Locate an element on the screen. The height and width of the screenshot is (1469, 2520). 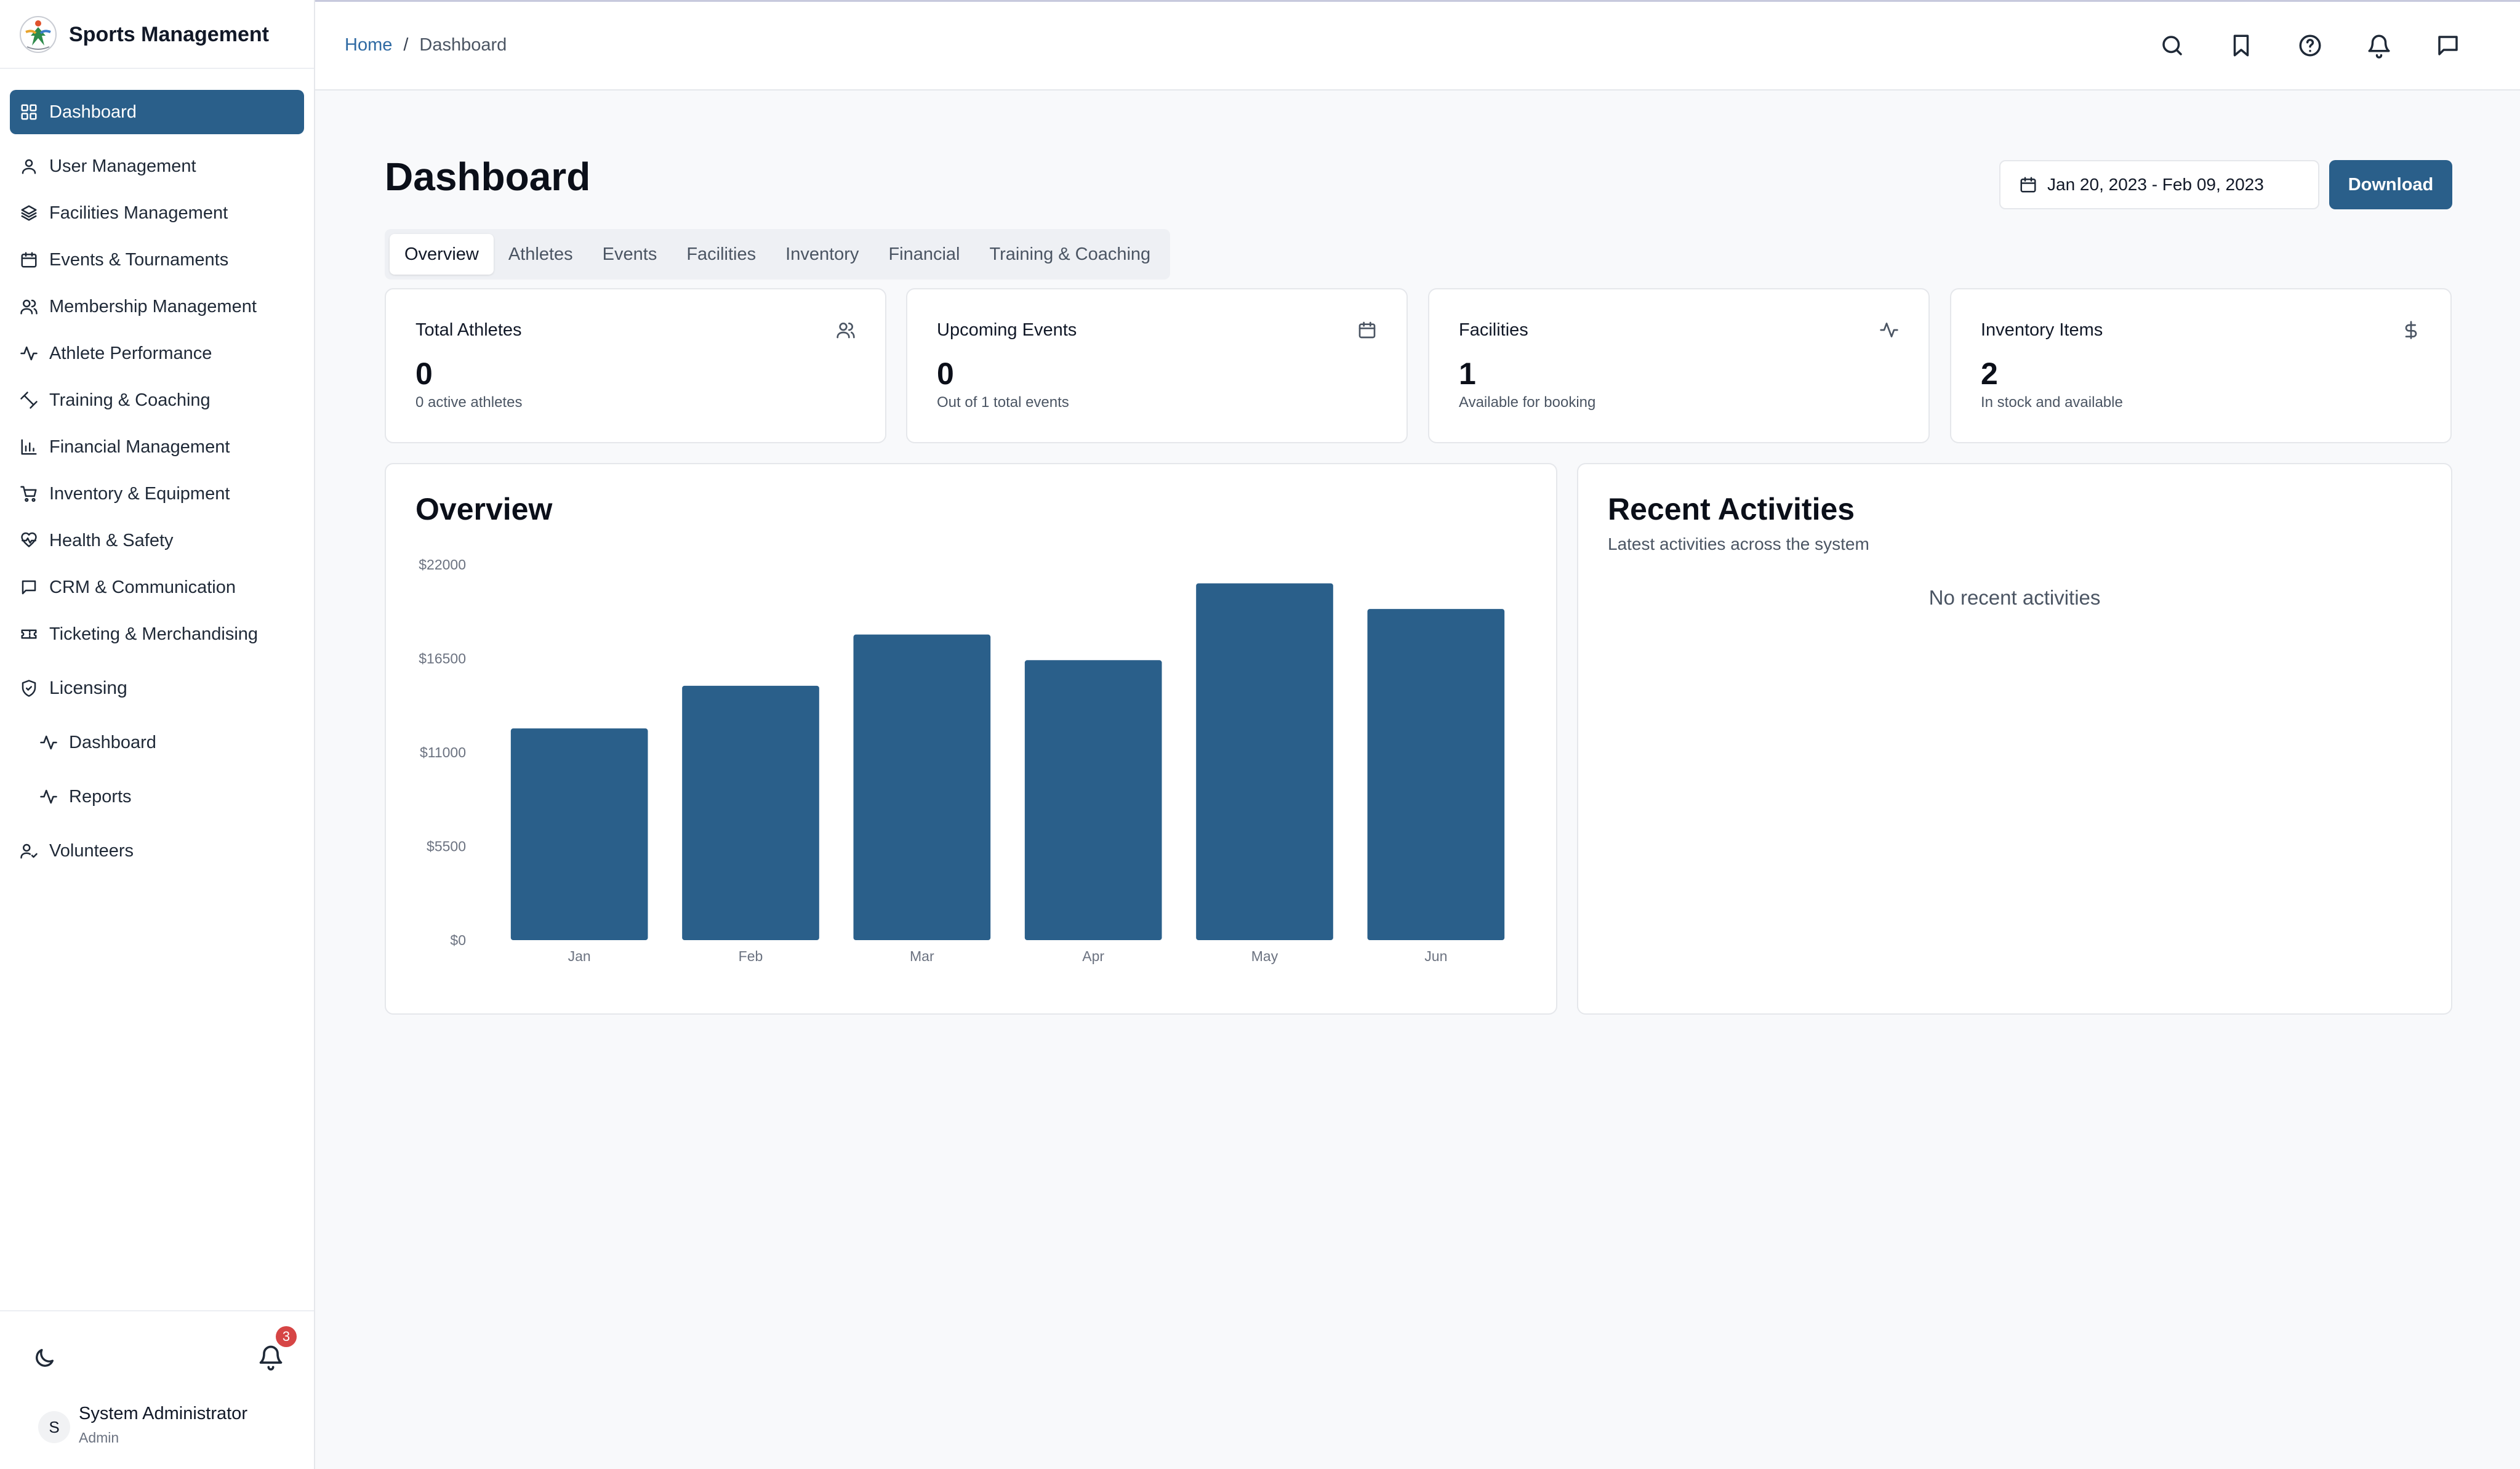
x-tick-label: Feb is located at coordinates (751, 956).